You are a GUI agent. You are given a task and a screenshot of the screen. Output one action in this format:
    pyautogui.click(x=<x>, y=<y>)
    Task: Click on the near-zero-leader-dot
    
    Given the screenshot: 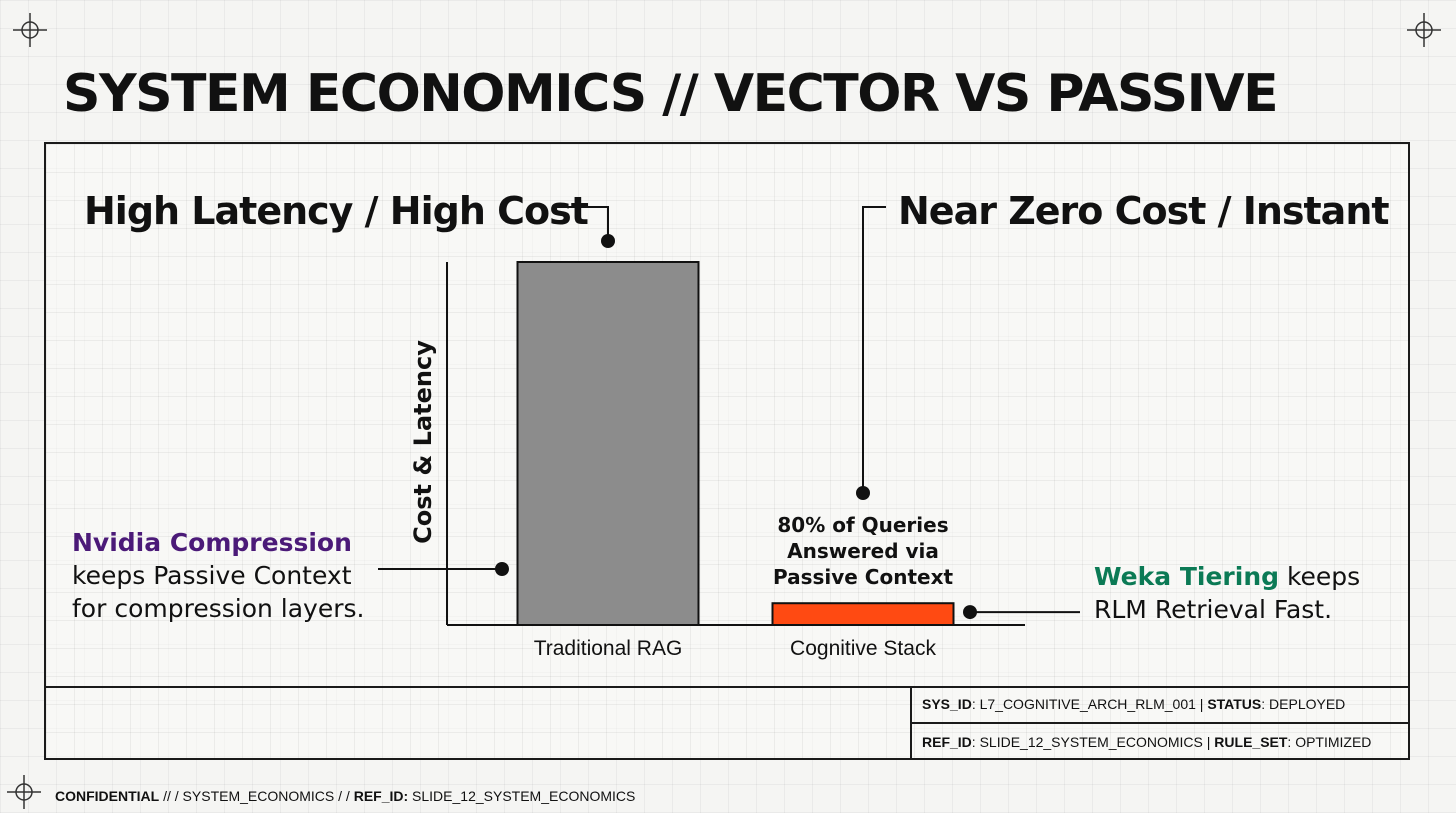 What is the action you would take?
    pyautogui.click(x=863, y=493)
    